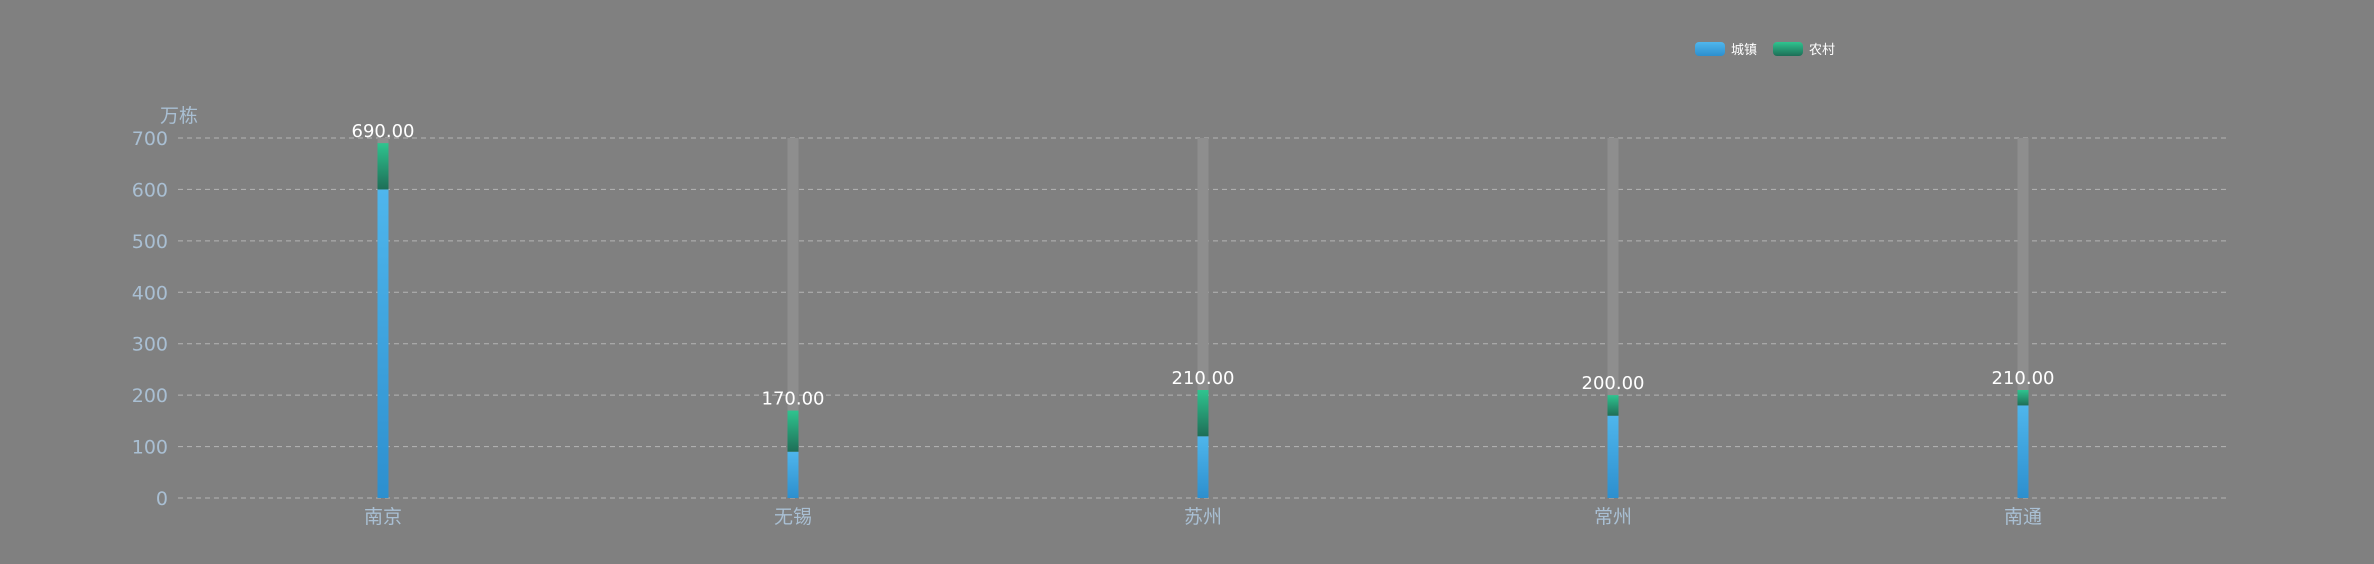 The width and height of the screenshot is (2374, 564). Describe the element at coordinates (1804, 50) in the screenshot. I see `legend-item-rural: 农村` at that location.